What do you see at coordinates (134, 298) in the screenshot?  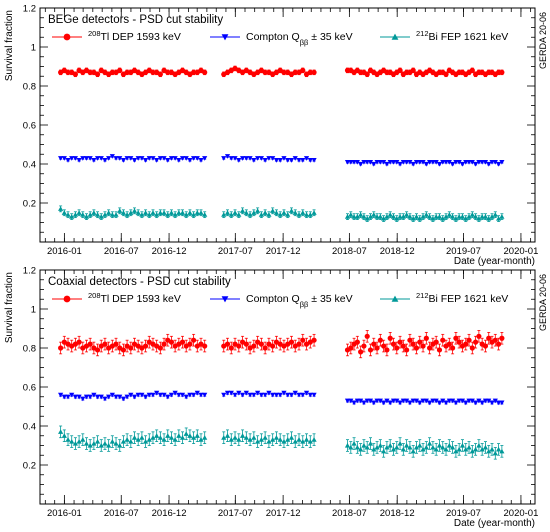 I see `legend-label: 208Tl DEP 1593 keV` at bounding box center [134, 298].